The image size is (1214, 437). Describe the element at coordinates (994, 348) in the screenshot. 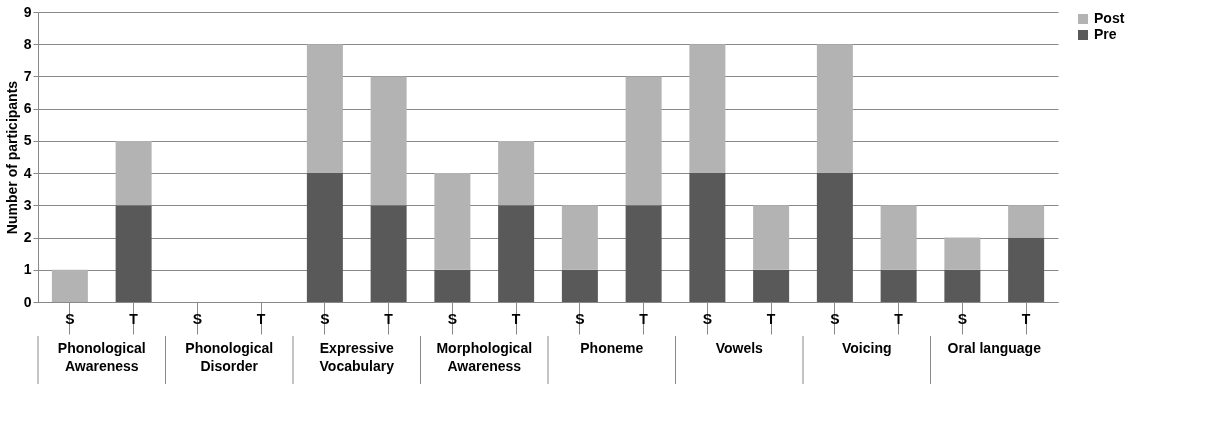

I see `text: Oral language` at that location.